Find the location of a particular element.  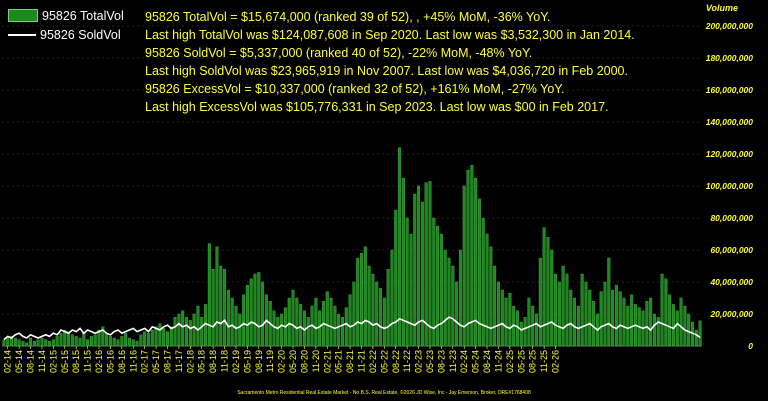

y-tick-label: 20,000,000 is located at coordinates (731, 314).